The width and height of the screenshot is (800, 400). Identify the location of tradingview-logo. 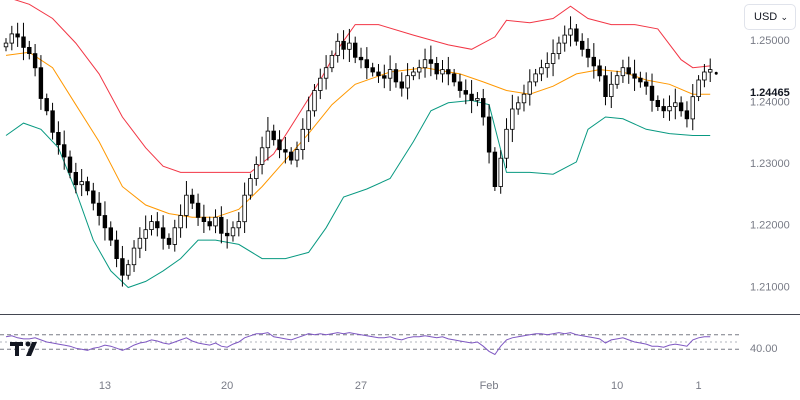
(27, 351).